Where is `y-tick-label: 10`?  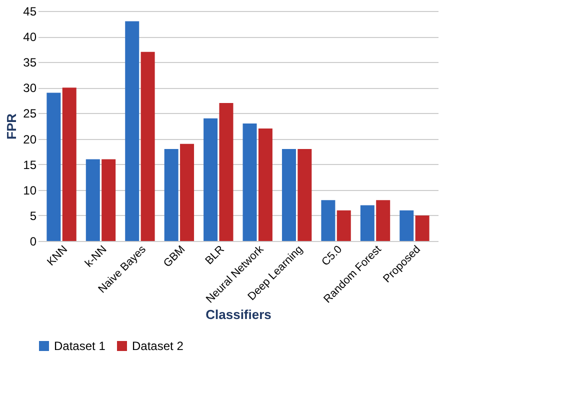 y-tick-label: 10 is located at coordinates (30, 190).